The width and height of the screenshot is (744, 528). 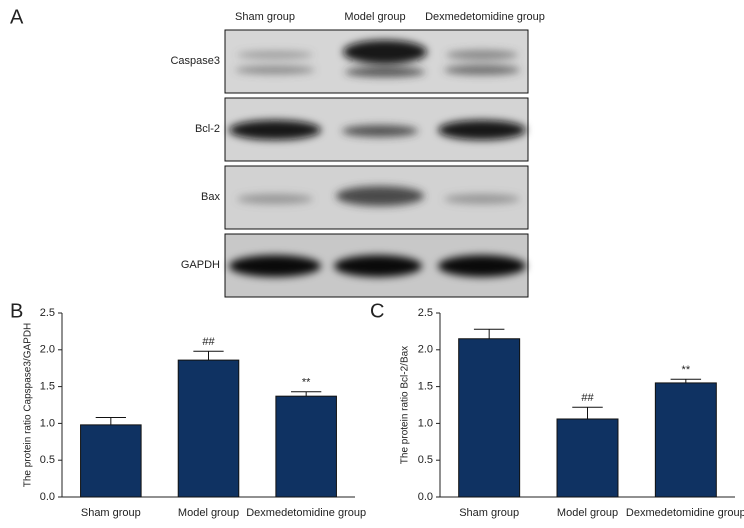 I want to click on blot-row-label: GAPDH, so click(x=200, y=265).